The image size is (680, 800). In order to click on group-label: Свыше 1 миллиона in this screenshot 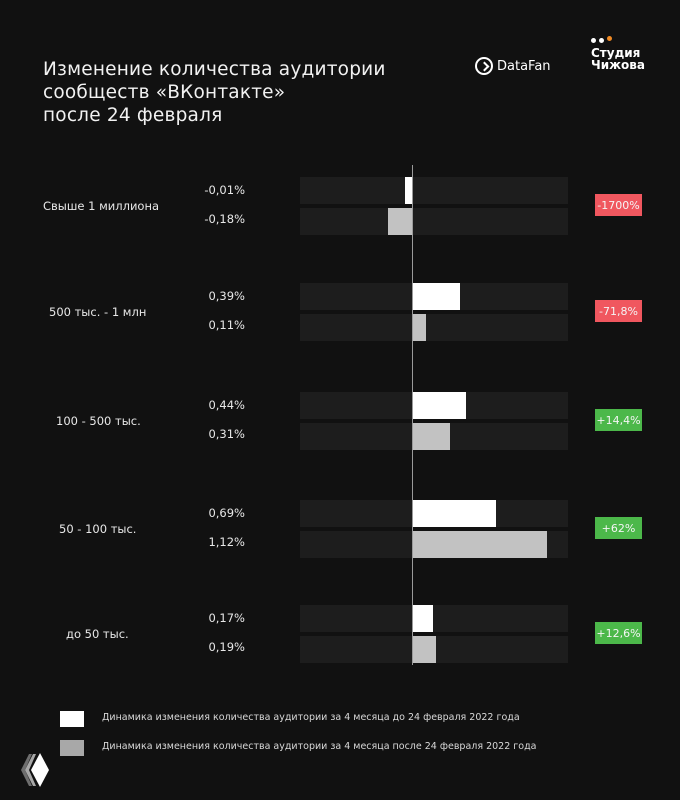, I will do `click(101, 206)`.